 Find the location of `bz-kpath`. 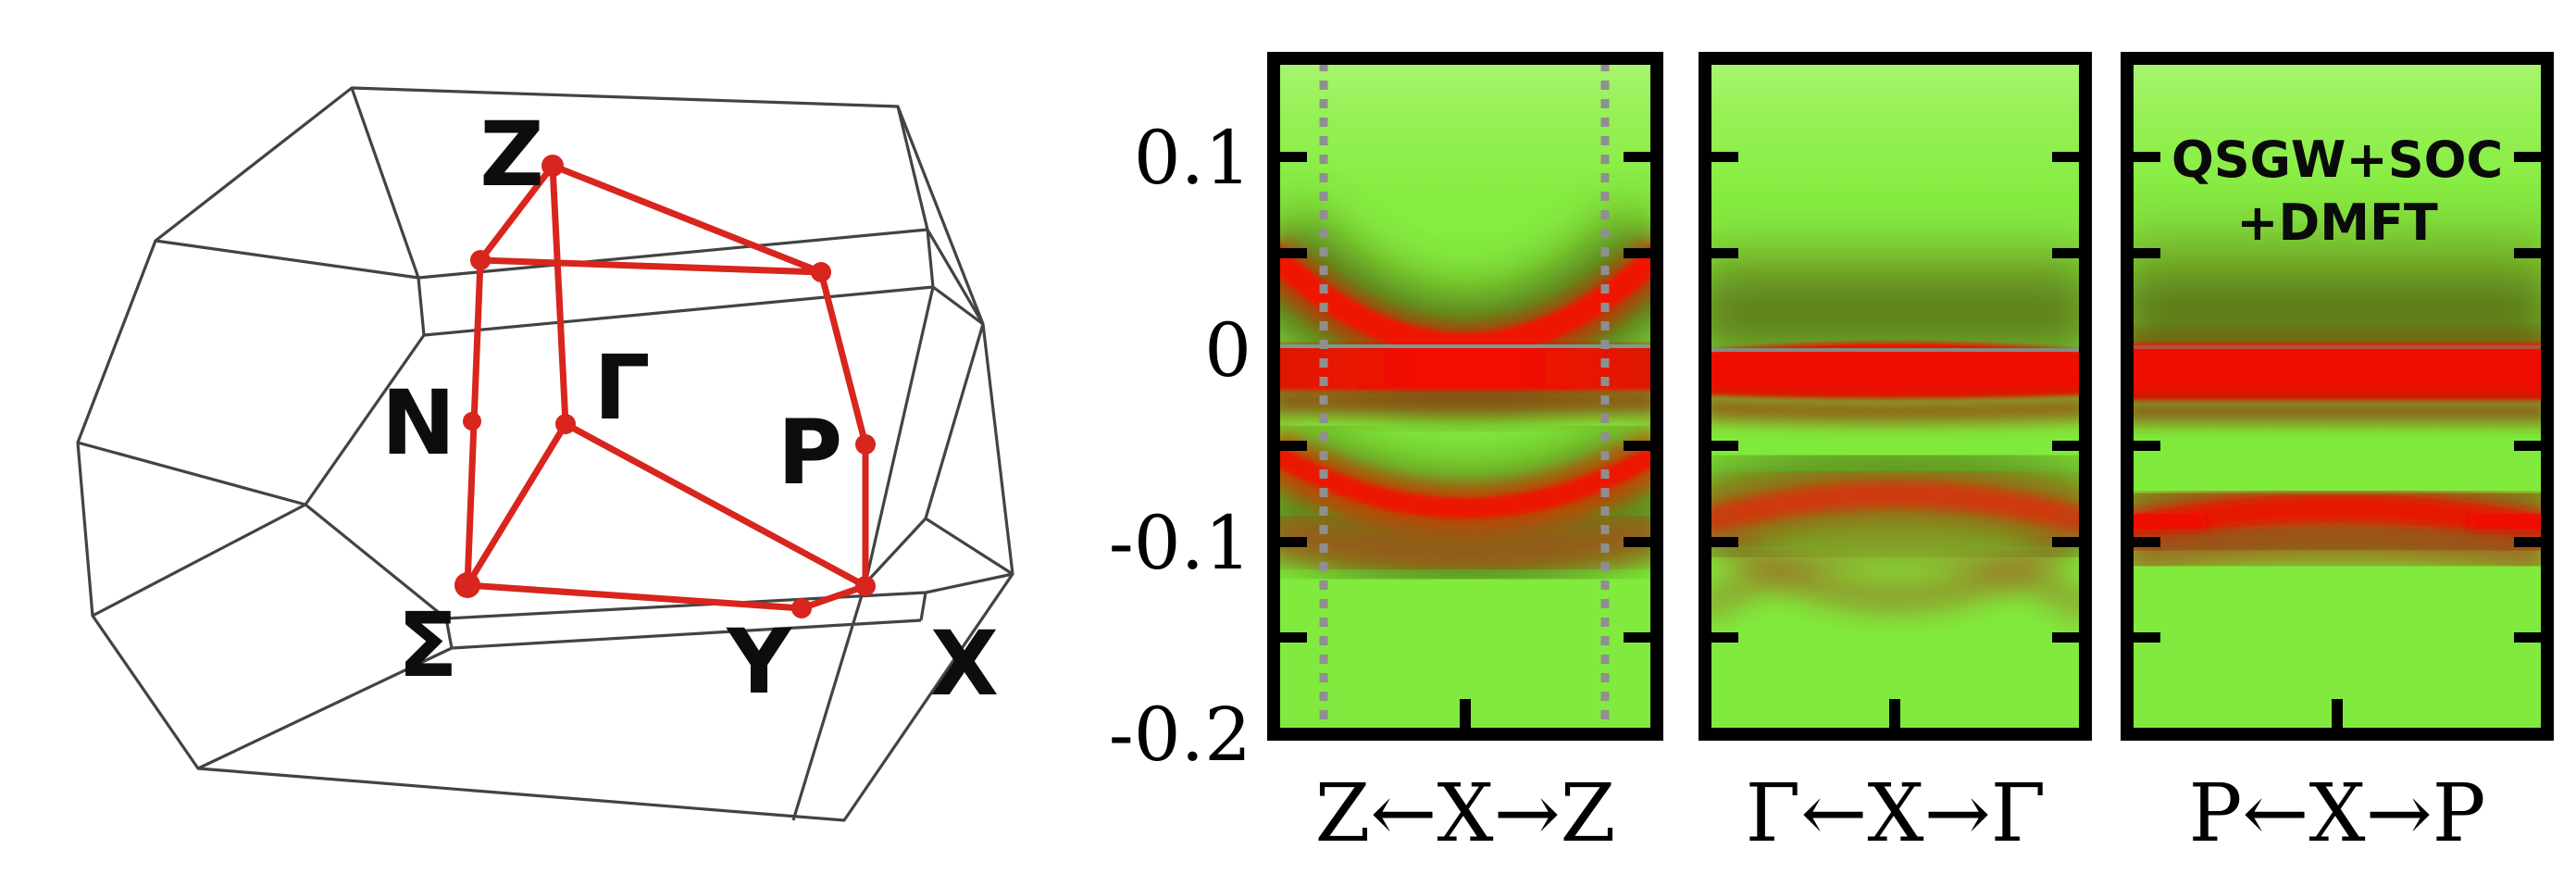

bz-kpath is located at coordinates (666, 387).